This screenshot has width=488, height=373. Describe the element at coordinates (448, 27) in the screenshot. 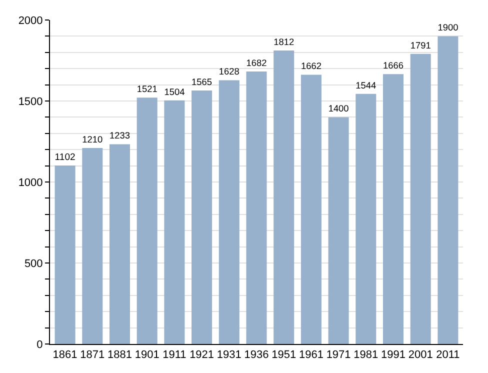

I see `data-label: 1900` at that location.